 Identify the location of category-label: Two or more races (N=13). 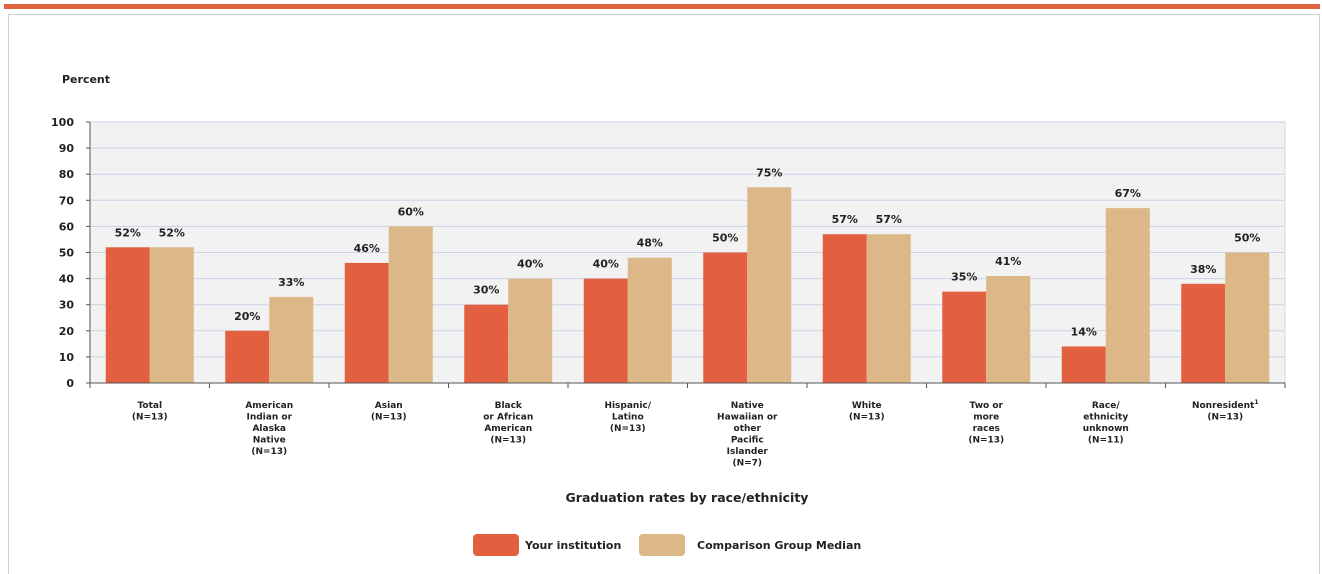
(986, 423).